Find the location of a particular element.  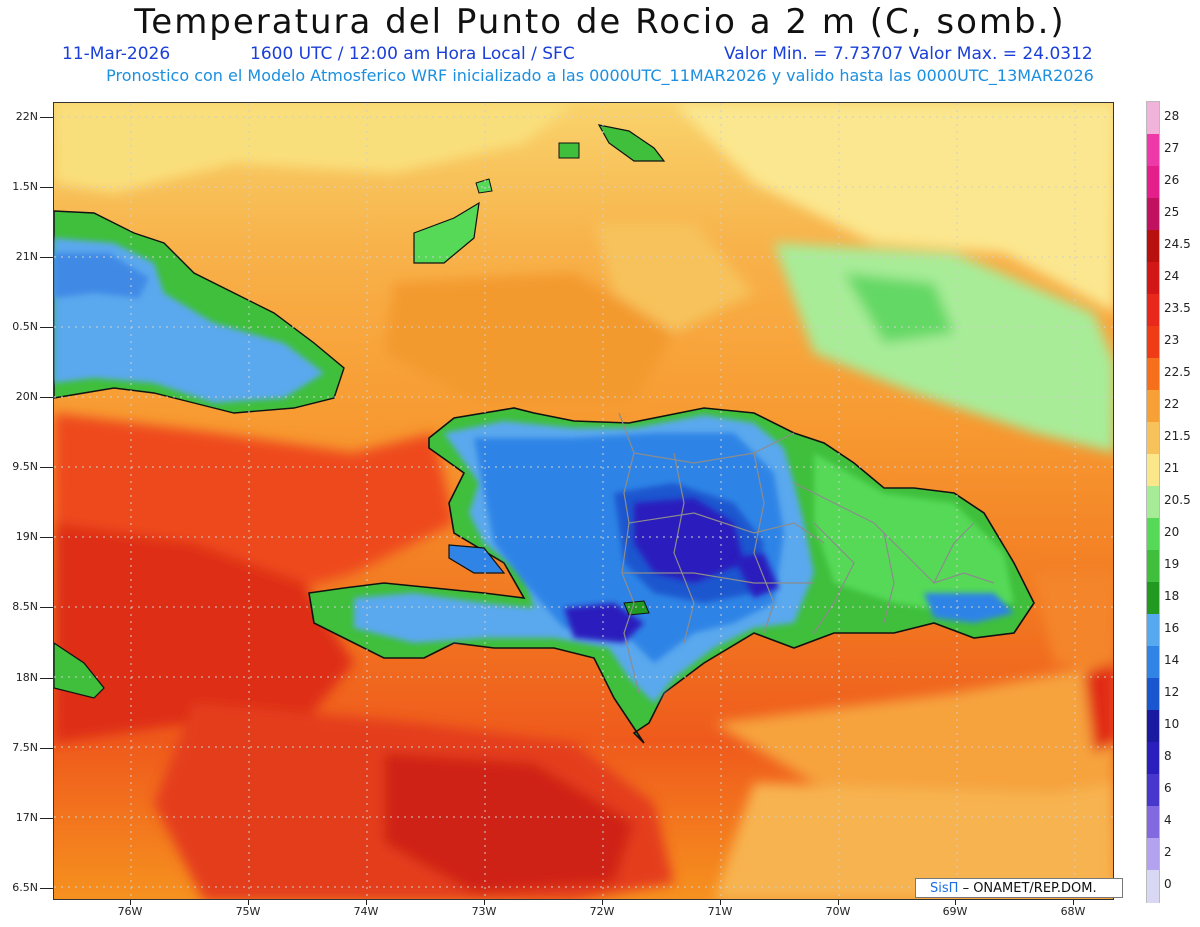

lon-label-68w: 68W is located at coordinates (1073, 911).